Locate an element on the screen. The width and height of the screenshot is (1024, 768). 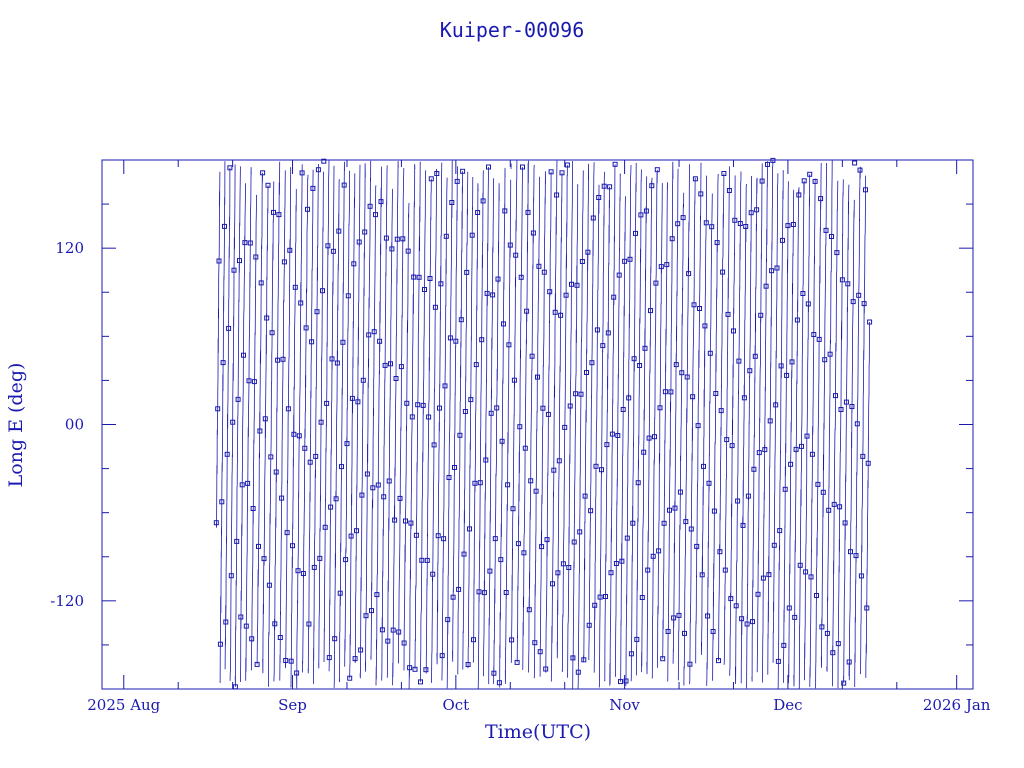
y-axis-label: Long E (deg) is located at coordinates (16, 425).